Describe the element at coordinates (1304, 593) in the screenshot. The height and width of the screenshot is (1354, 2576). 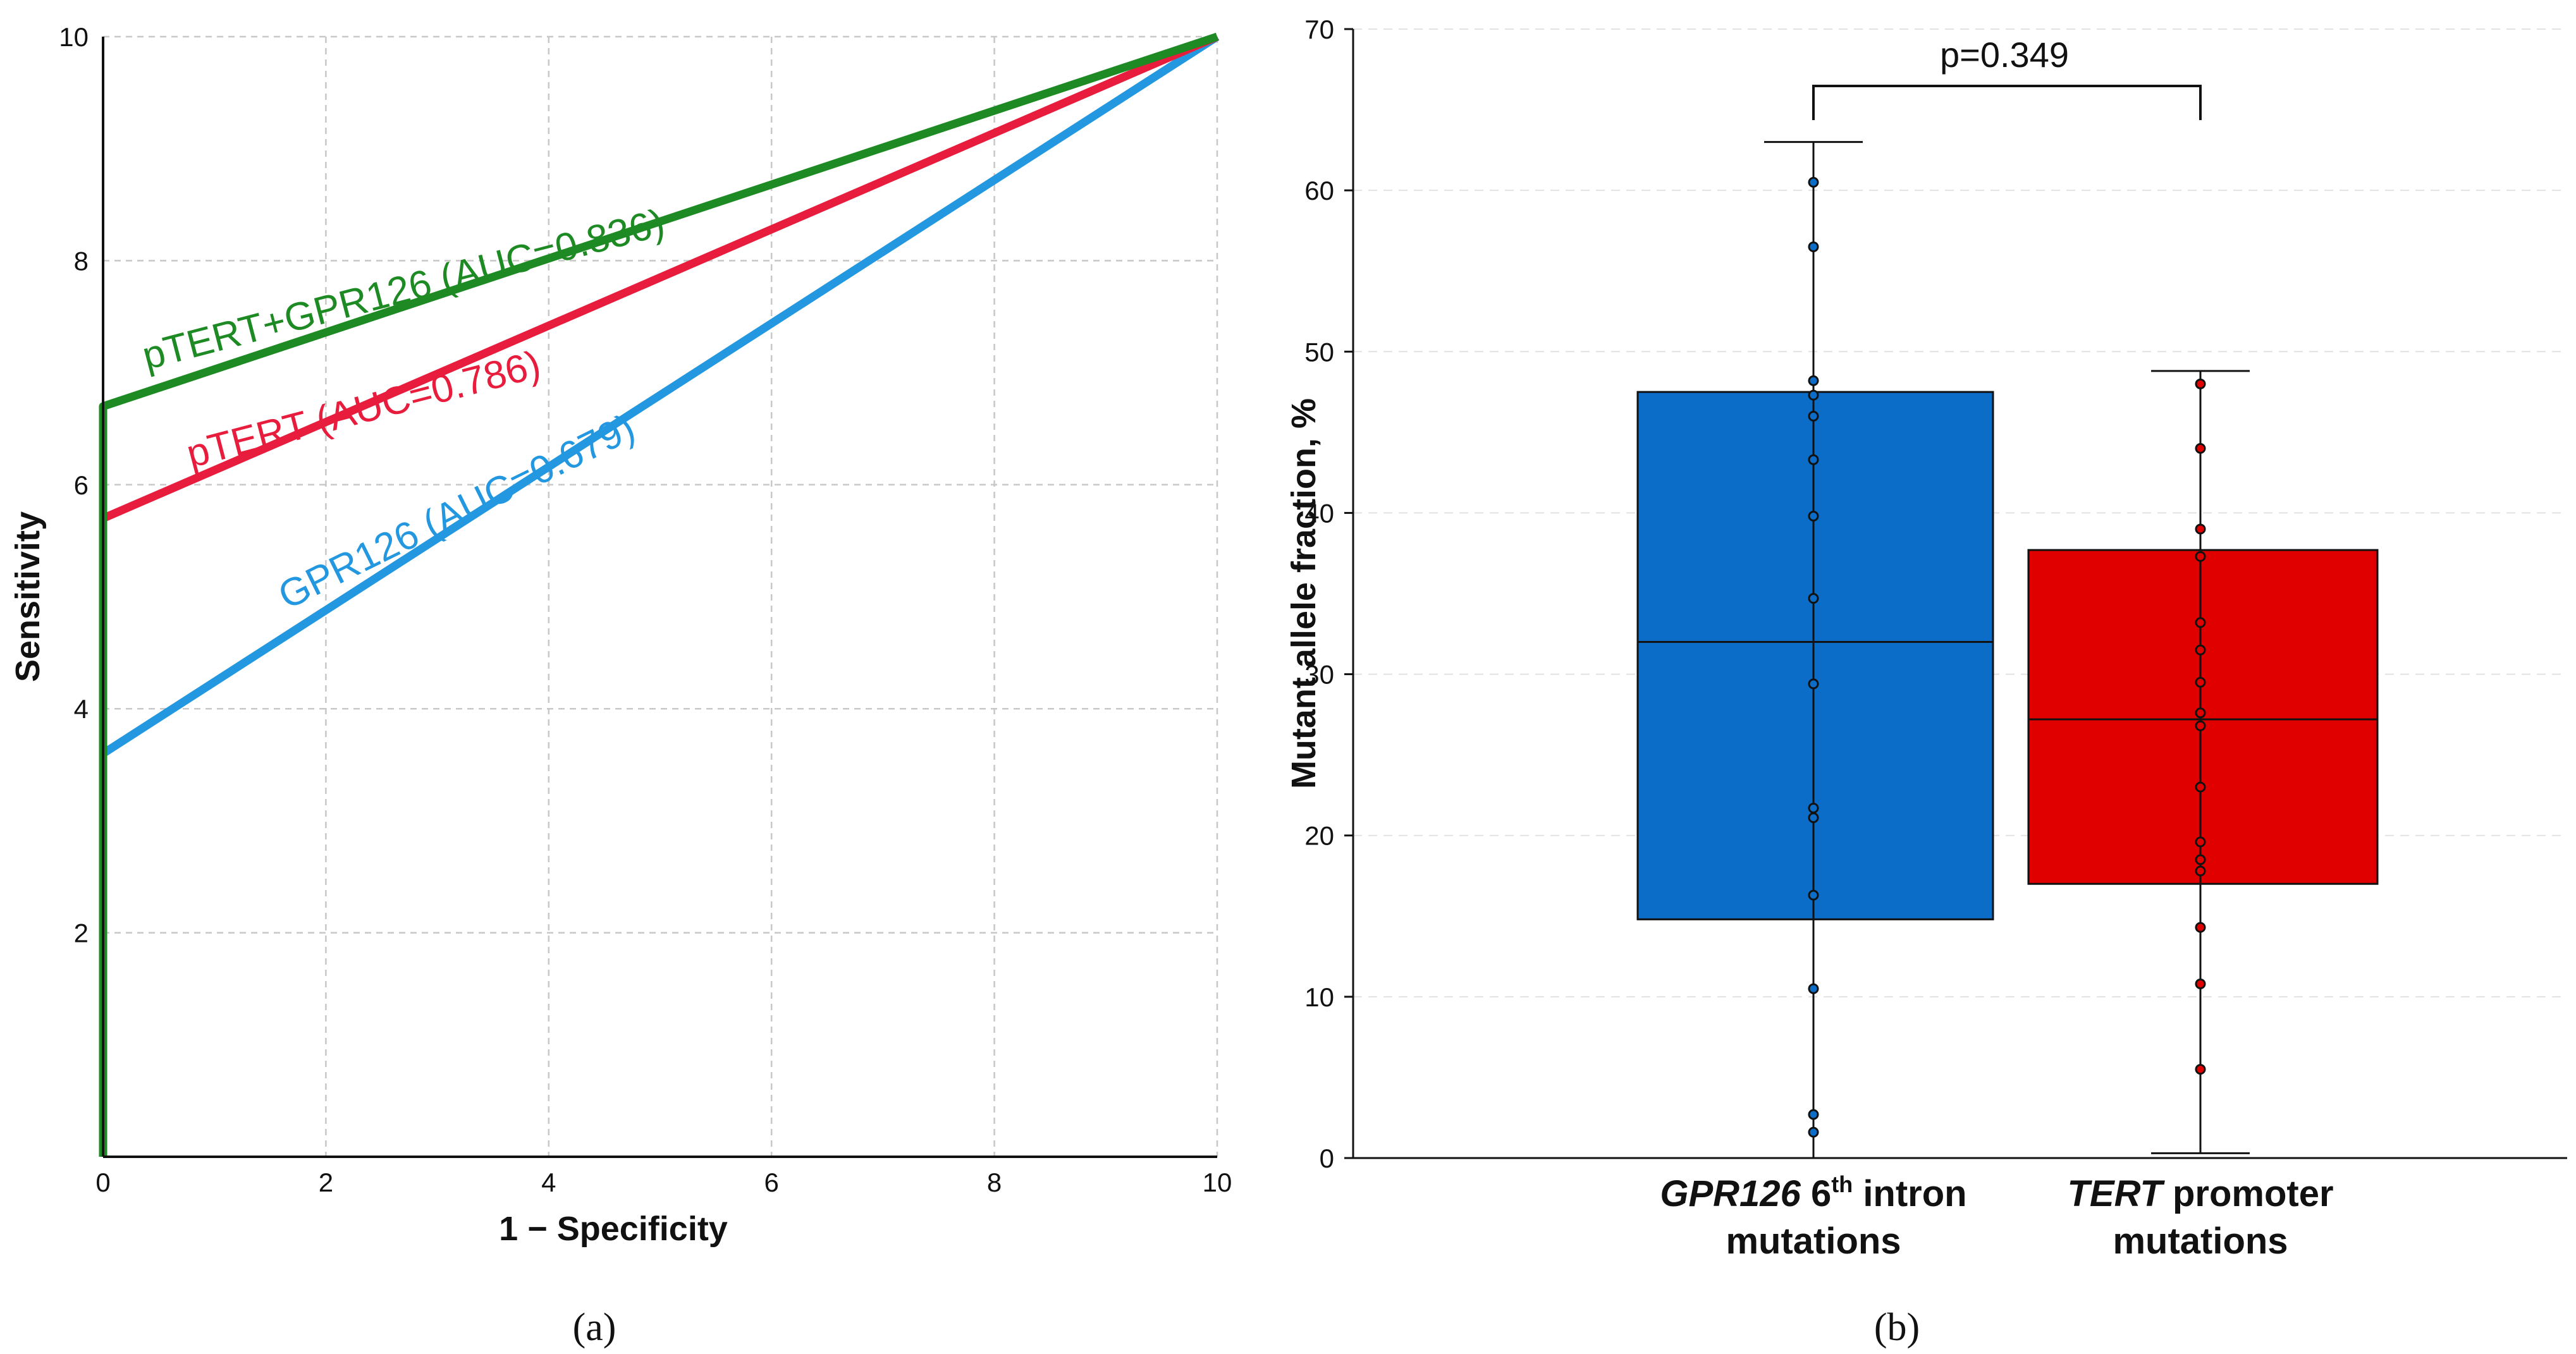
I see `box-y-axis-title: Mutant allele fraction, %` at that location.